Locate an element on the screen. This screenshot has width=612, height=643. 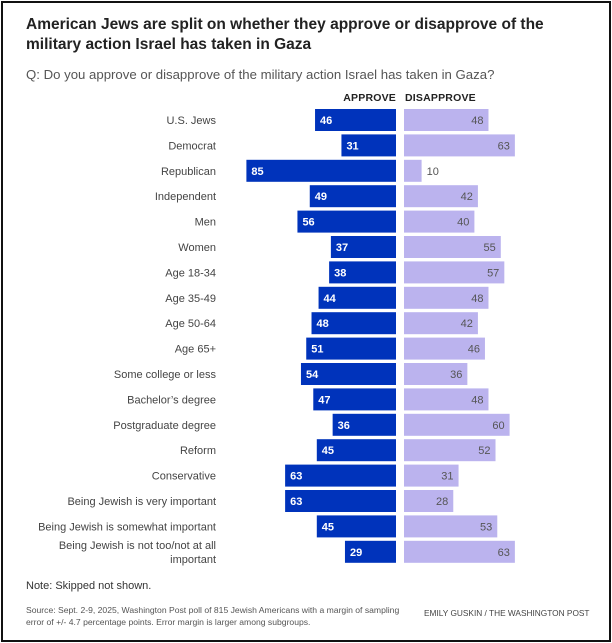
category-label: Some college or less is located at coordinates (165, 375).